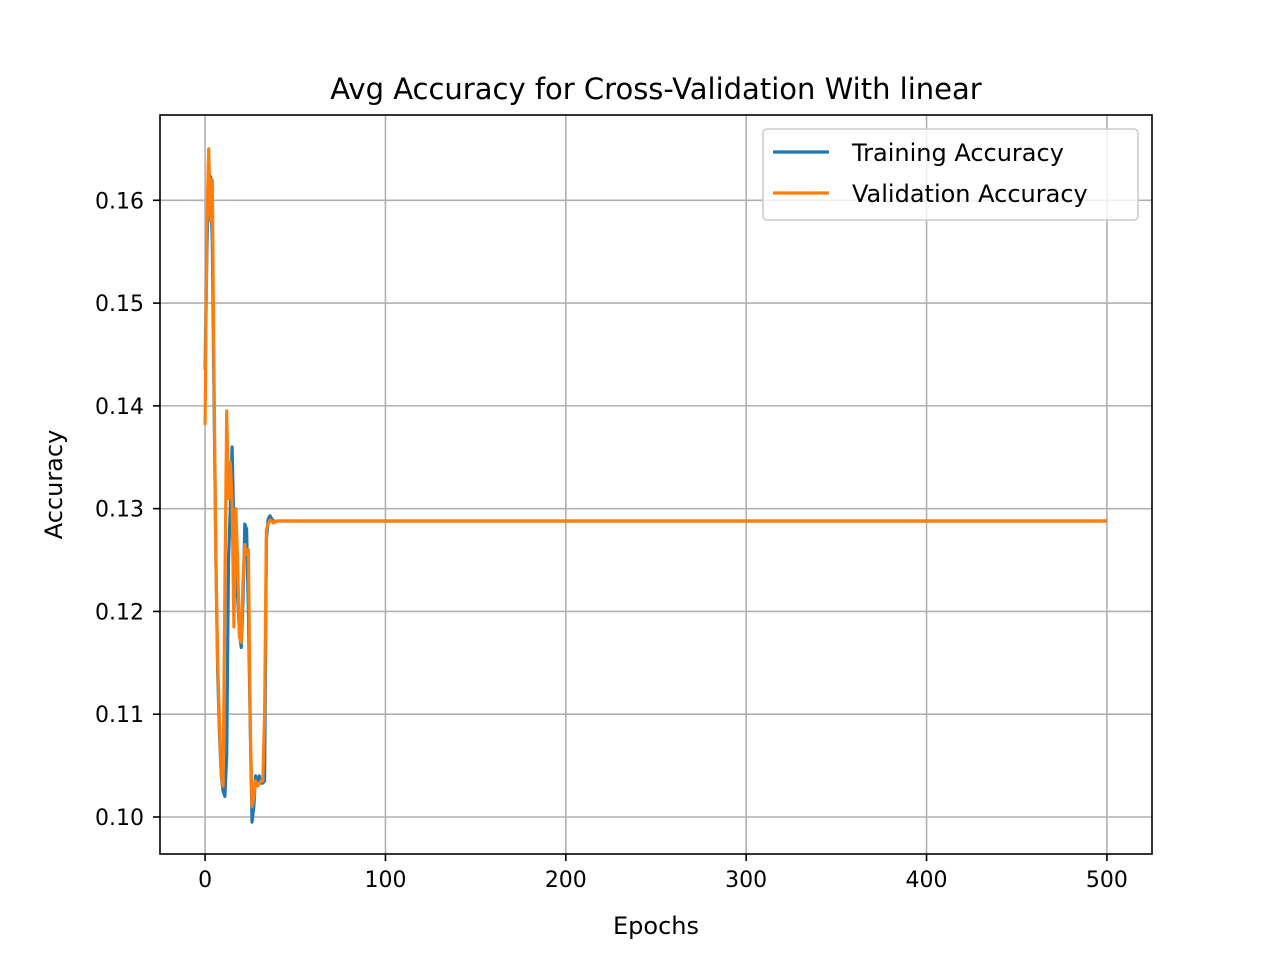 This screenshot has width=1280, height=960. I want to click on x-tick-label: 500, so click(1107, 880).